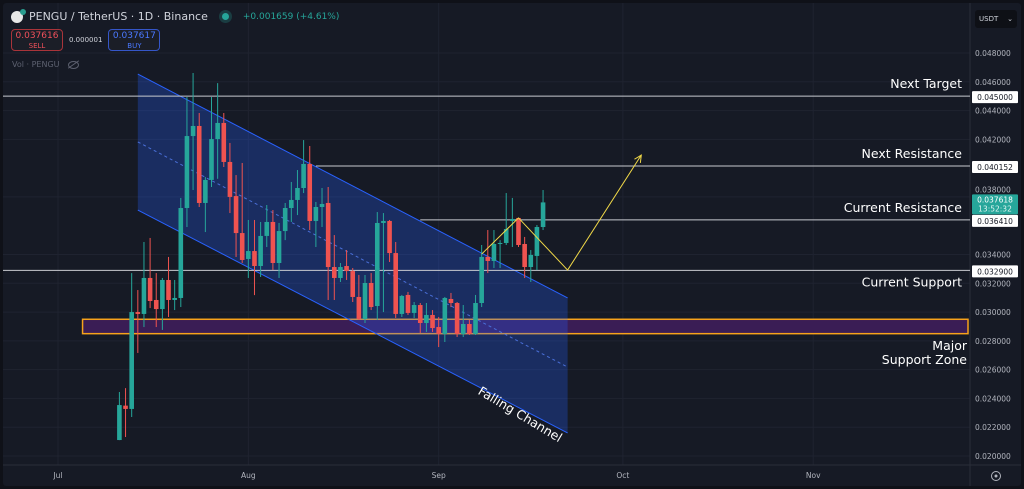 The width and height of the screenshot is (1024, 489). What do you see at coordinates (995, 208) in the screenshot?
I see `bar-countdown-label: 13:52:32` at bounding box center [995, 208].